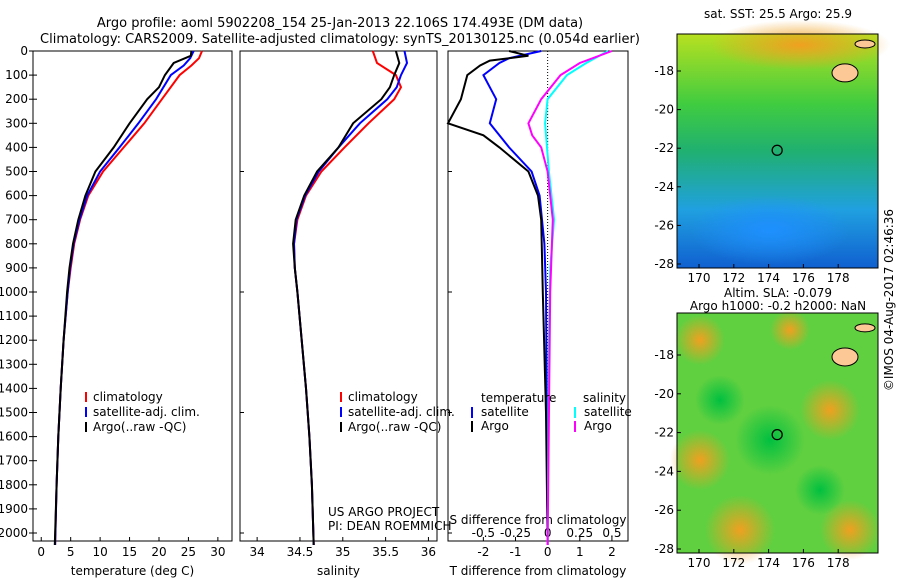  What do you see at coordinates (777, 435) in the screenshot?
I see `argo-position-marker` at bounding box center [777, 435].